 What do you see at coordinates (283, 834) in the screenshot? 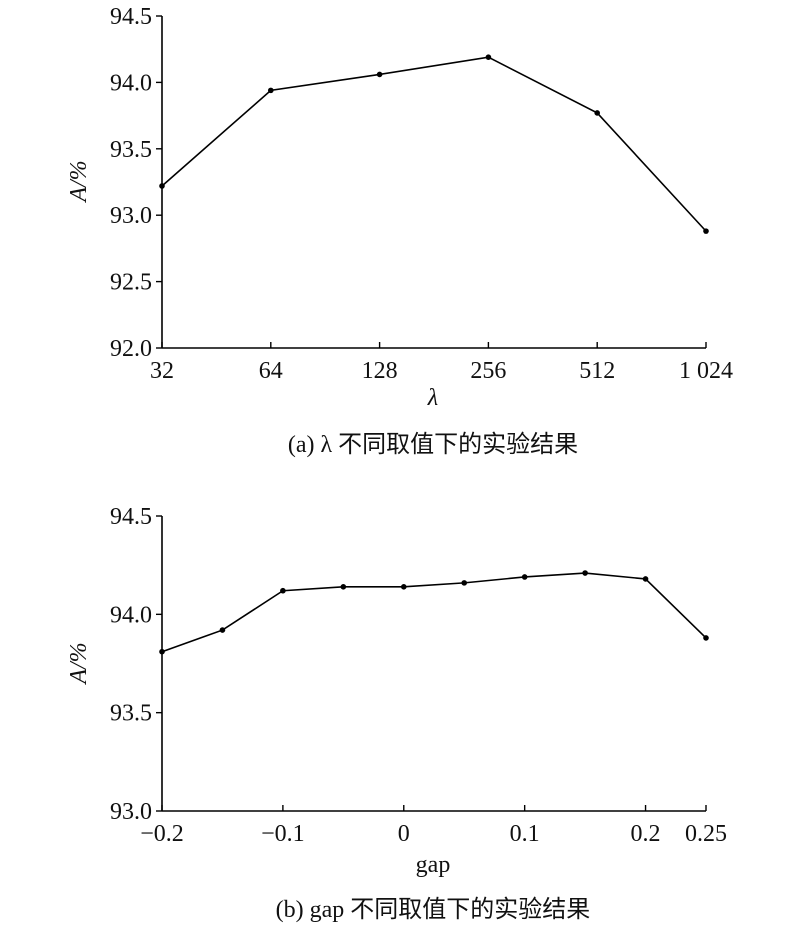
I see `b-x-tick-label: −0.1` at bounding box center [283, 834].